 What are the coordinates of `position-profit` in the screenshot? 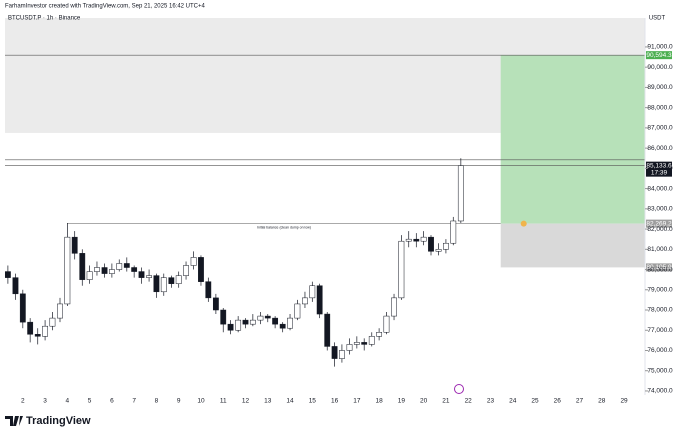 It's located at (572, 139).